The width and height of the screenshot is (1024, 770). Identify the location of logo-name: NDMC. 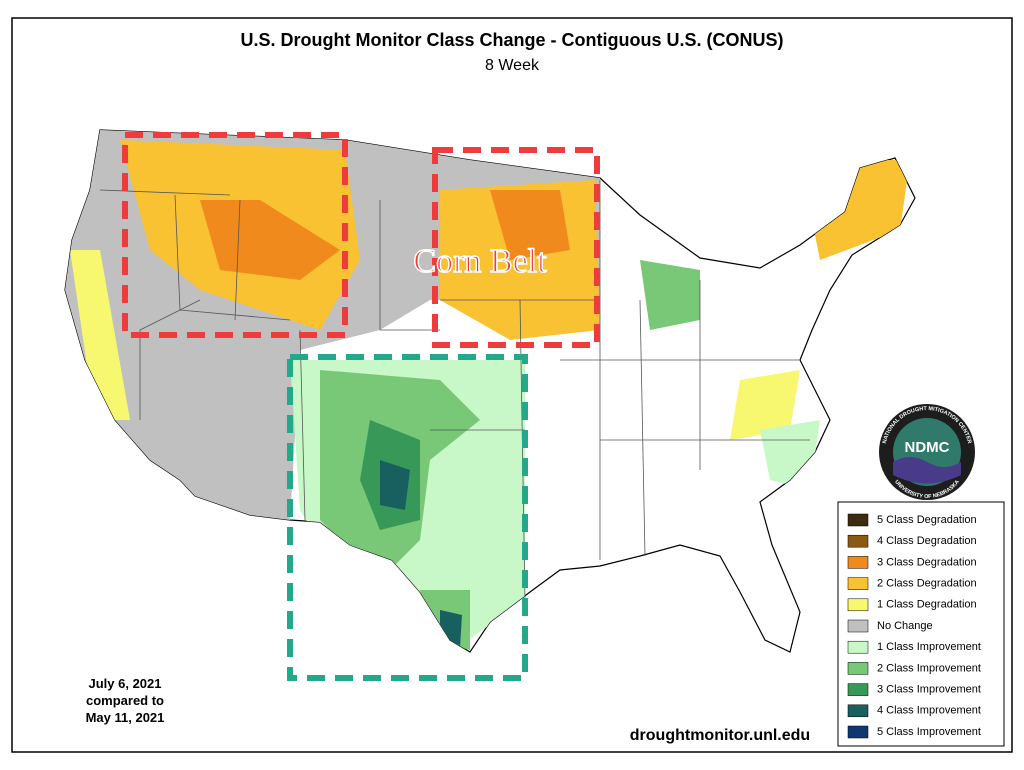
(927, 447).